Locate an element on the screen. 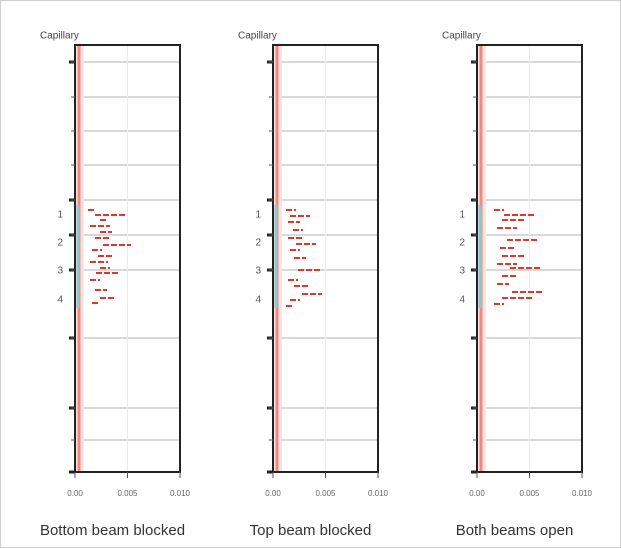 The width and height of the screenshot is (621, 548). caption: Bottom beam blocked is located at coordinates (112, 530).